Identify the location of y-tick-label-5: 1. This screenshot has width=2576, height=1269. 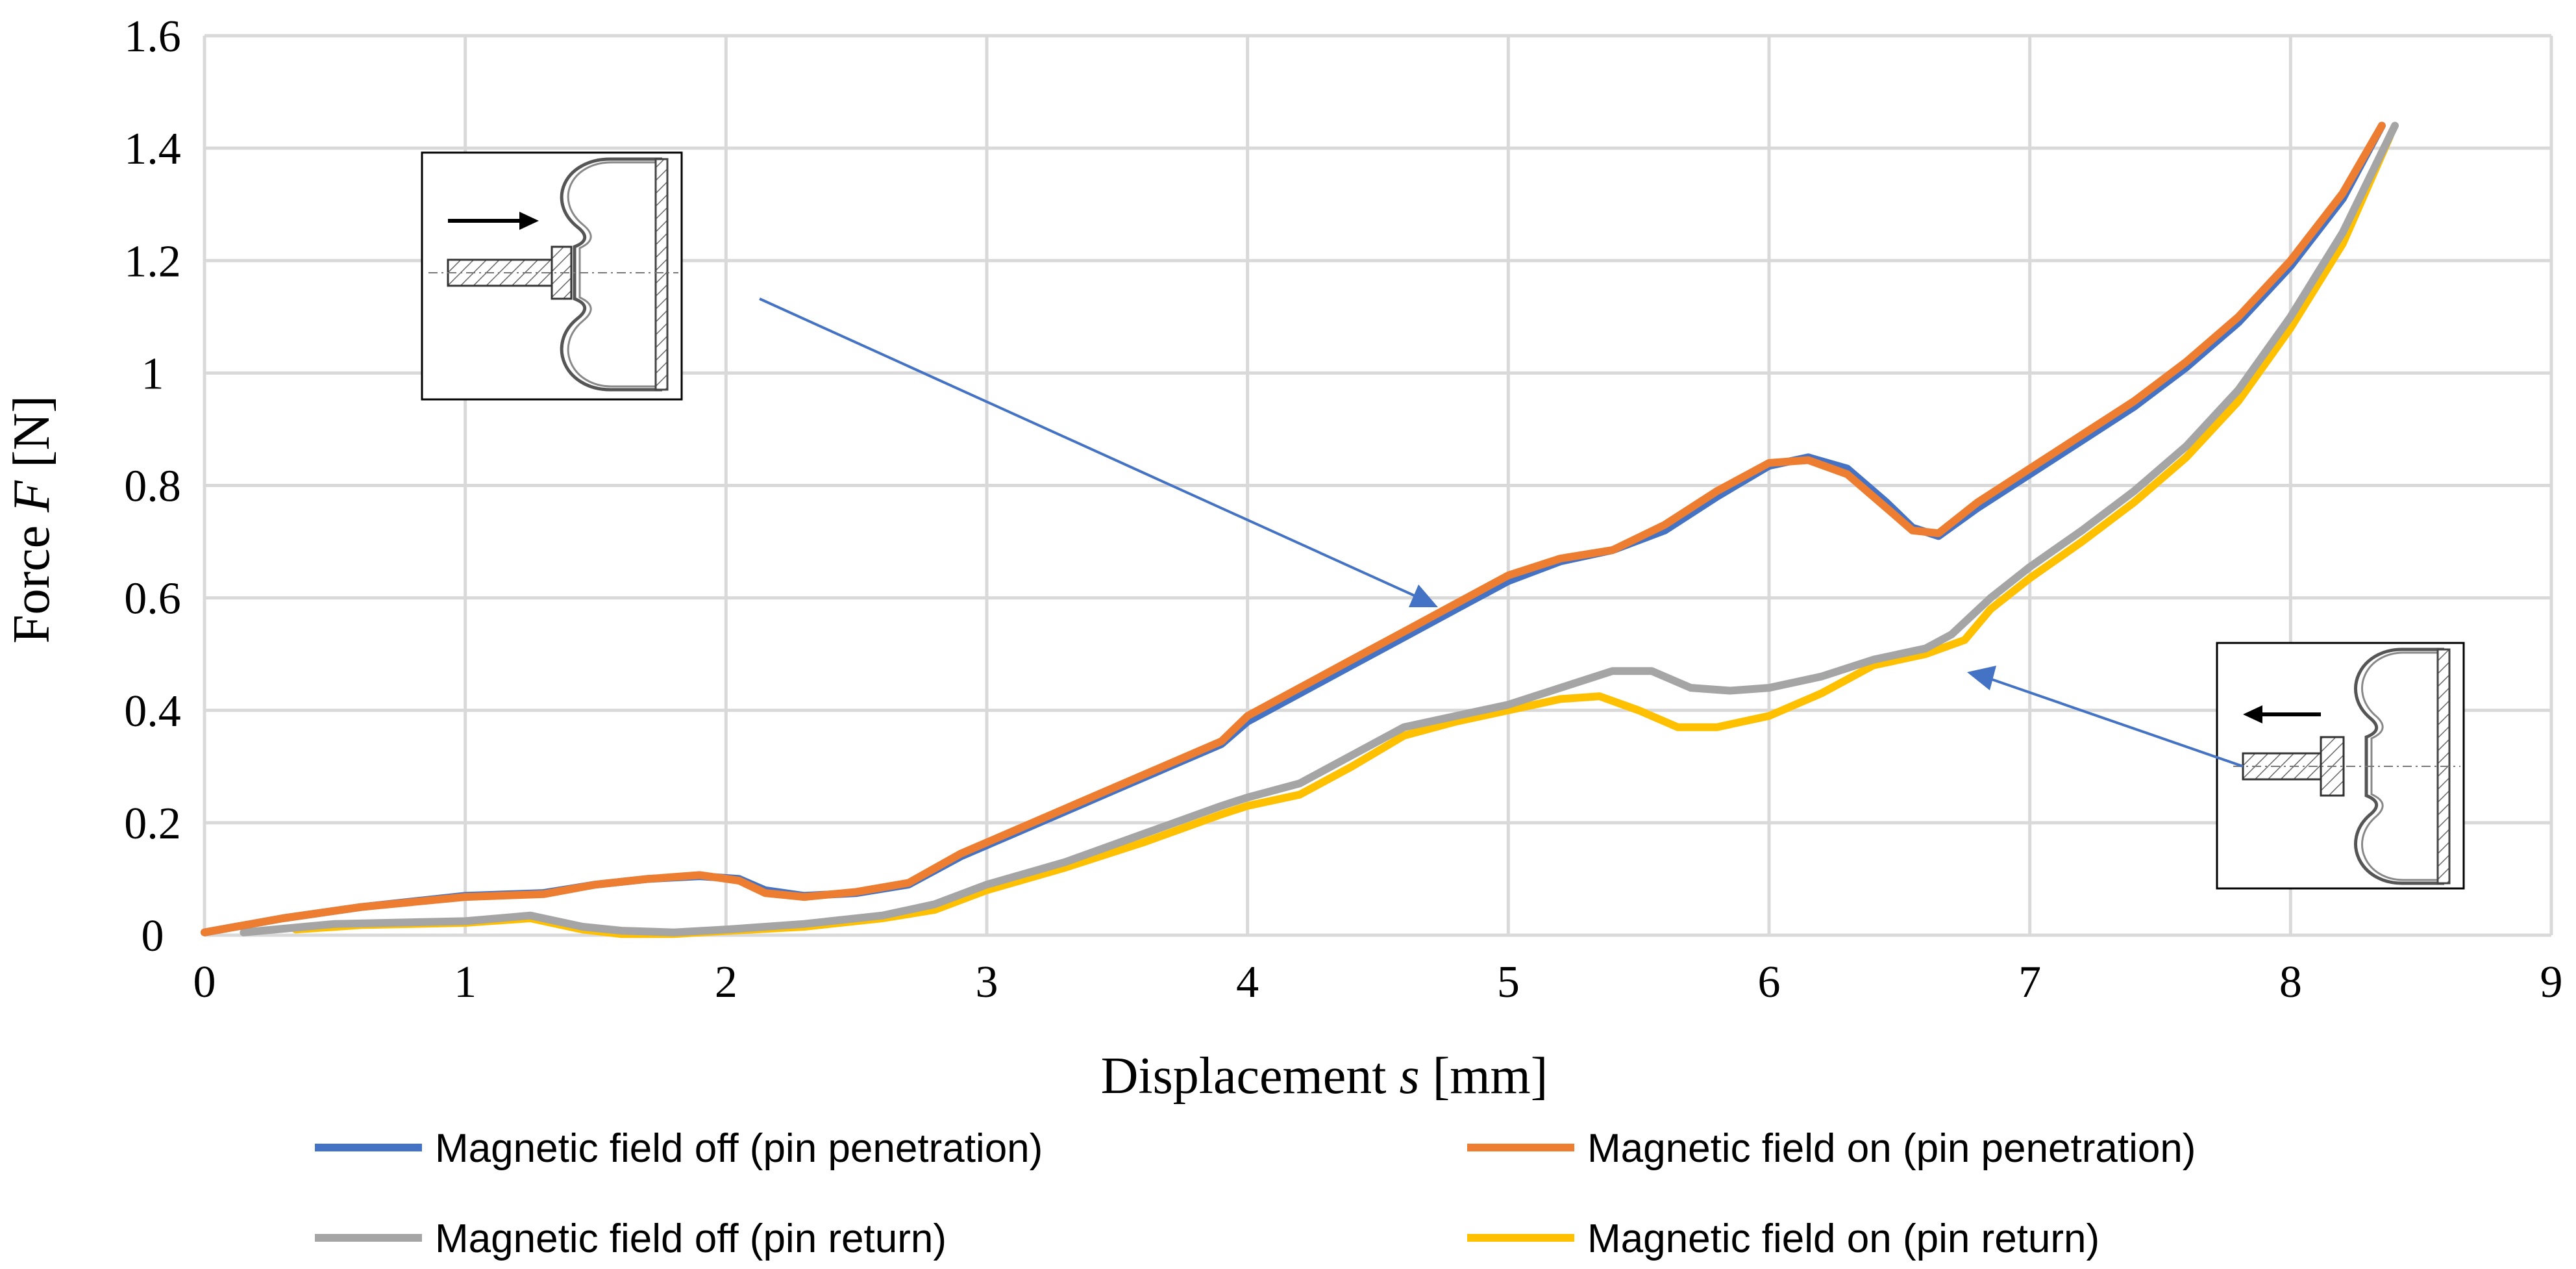
(153, 374).